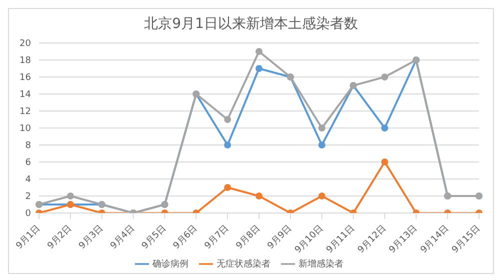  What do you see at coordinates (435, 239) in the screenshot?
I see `x-tick-label: 9月14日` at bounding box center [435, 239].